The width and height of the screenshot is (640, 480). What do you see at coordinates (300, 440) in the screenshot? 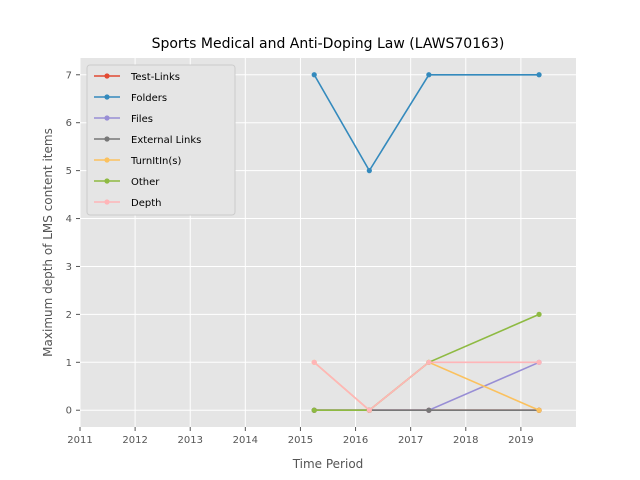
I see `x-tick-label: 2015` at bounding box center [300, 440].